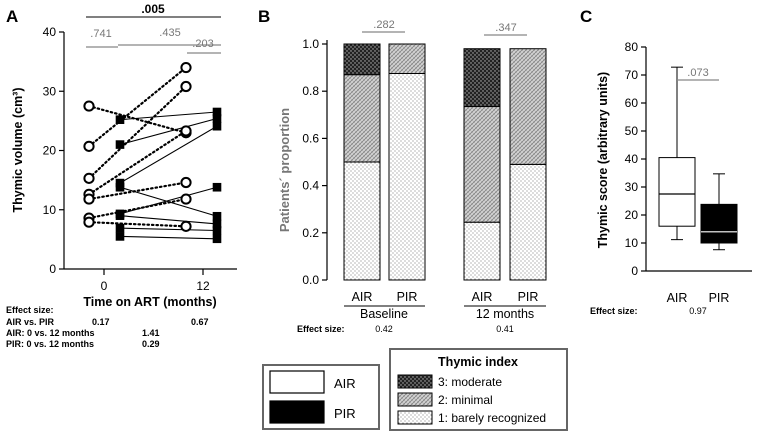 This screenshot has width=760, height=436. What do you see at coordinates (151, 333) in the screenshot?
I see `a-effect-row-value: 1.41` at bounding box center [151, 333].